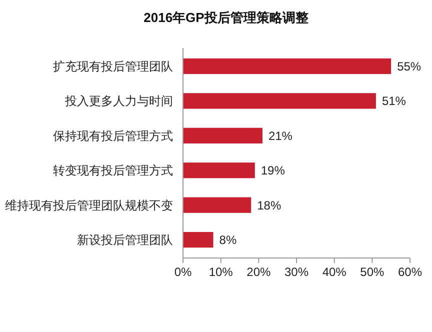  Describe the element at coordinates (89, 205) in the screenshot. I see `y-tick-label: 维持现有投后管理团队规模不变` at that location.